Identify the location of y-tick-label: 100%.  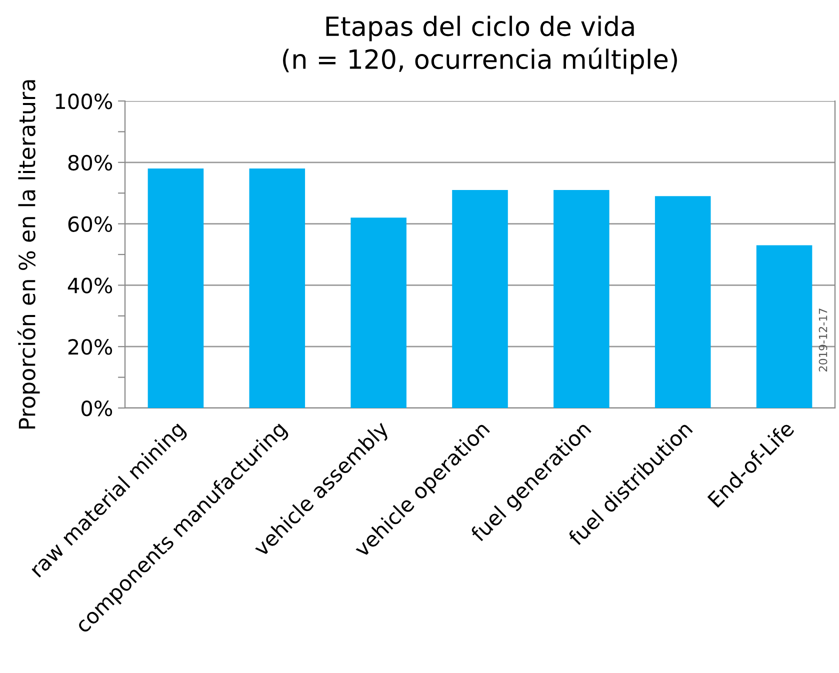
(84, 101).